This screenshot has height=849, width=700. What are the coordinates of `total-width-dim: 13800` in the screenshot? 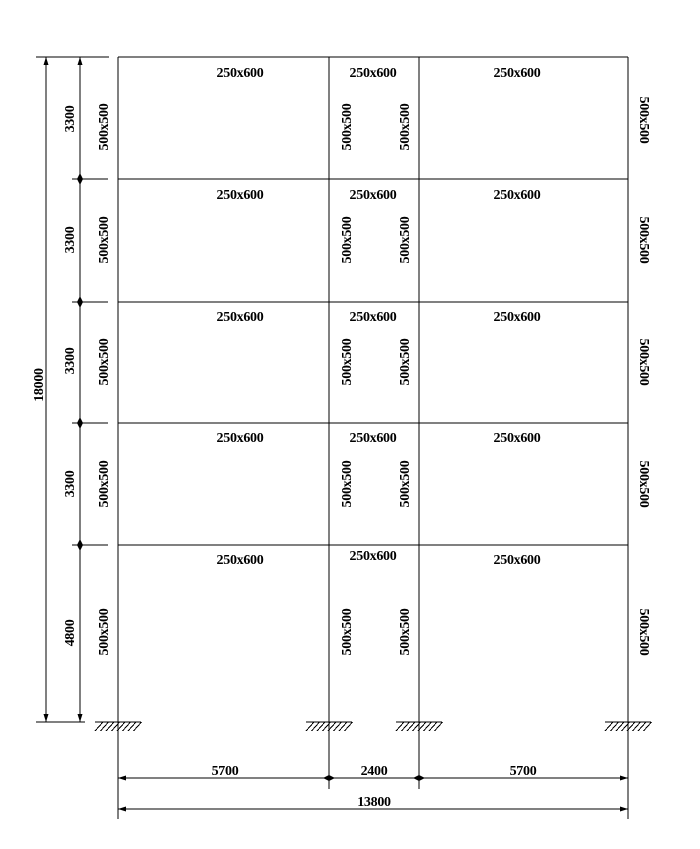 It's located at (374, 802).